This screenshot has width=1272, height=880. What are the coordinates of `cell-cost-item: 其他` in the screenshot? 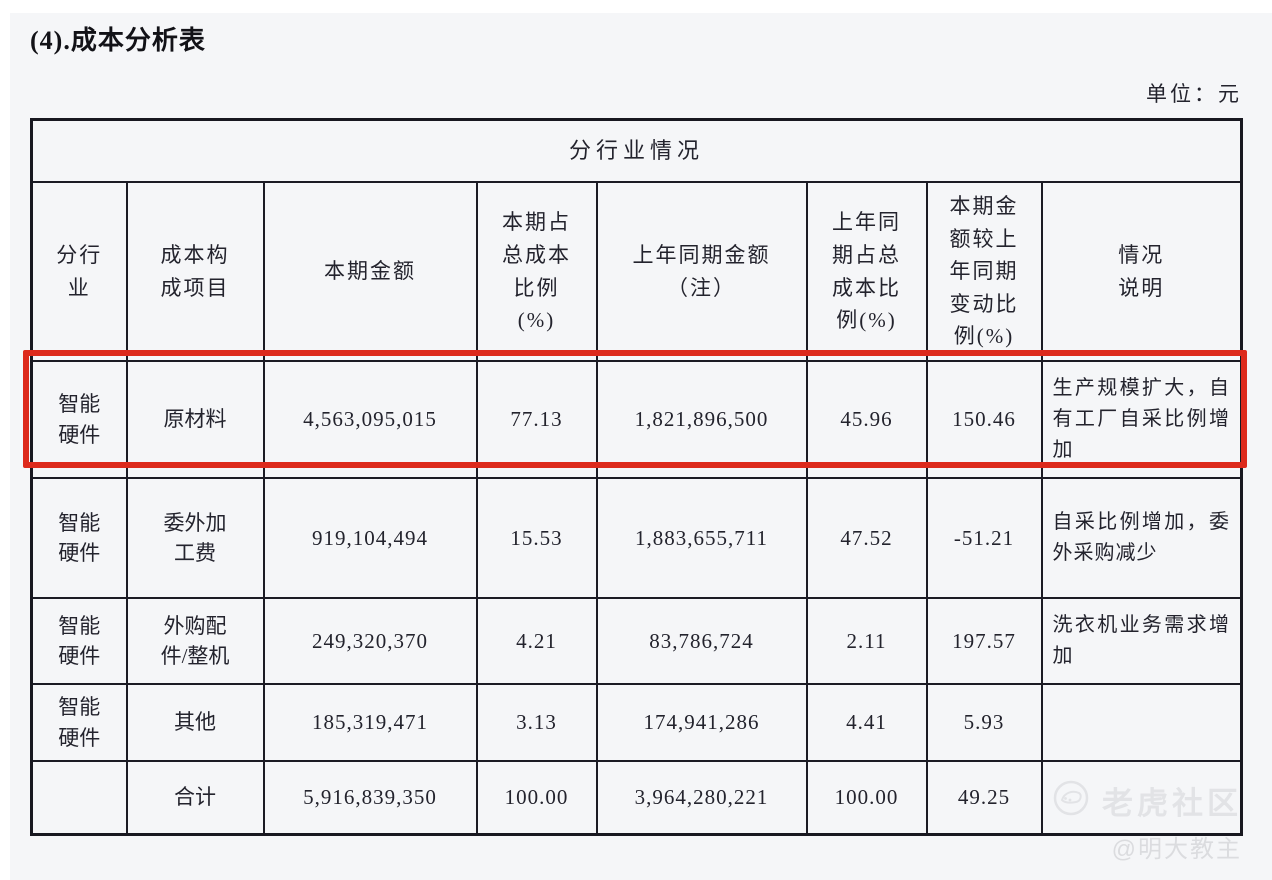 It's located at (195, 722).